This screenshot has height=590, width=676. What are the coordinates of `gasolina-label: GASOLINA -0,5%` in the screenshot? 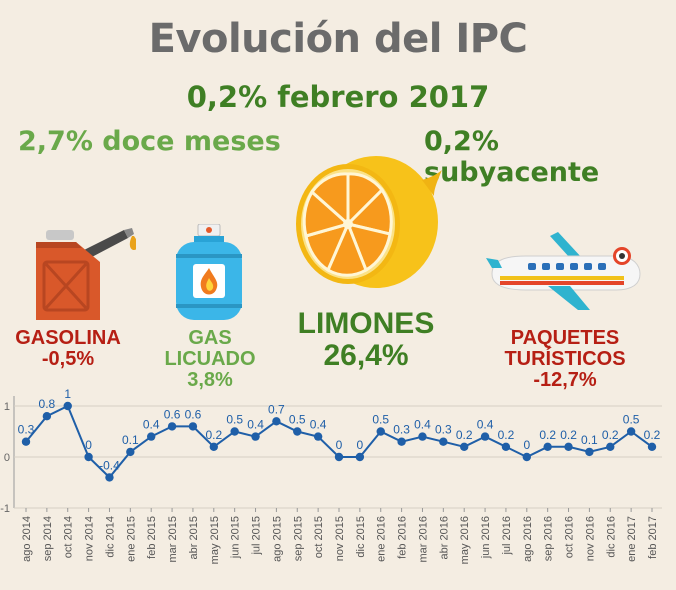 It's located at (68, 349).